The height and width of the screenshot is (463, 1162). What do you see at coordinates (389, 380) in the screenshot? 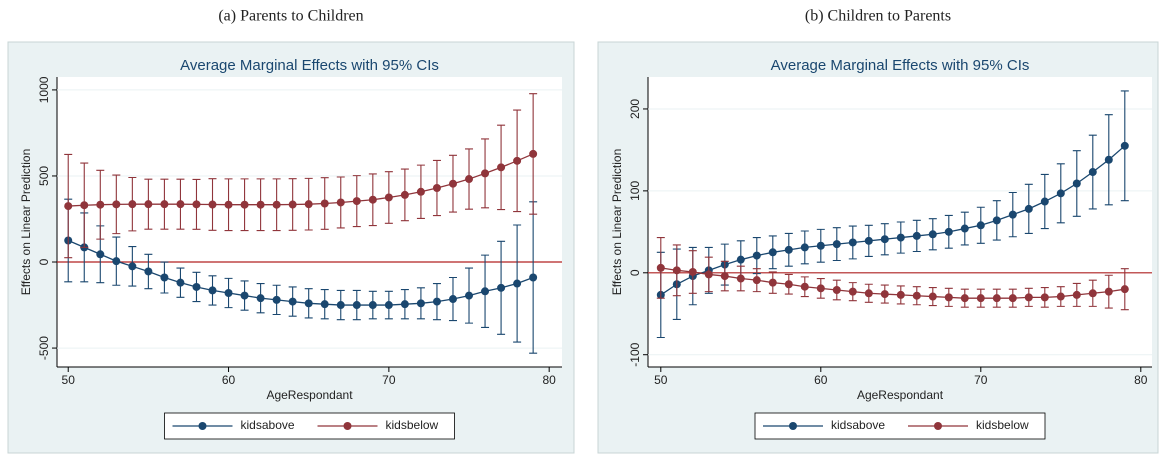
I see `x-tick-label: 70` at bounding box center [389, 380].